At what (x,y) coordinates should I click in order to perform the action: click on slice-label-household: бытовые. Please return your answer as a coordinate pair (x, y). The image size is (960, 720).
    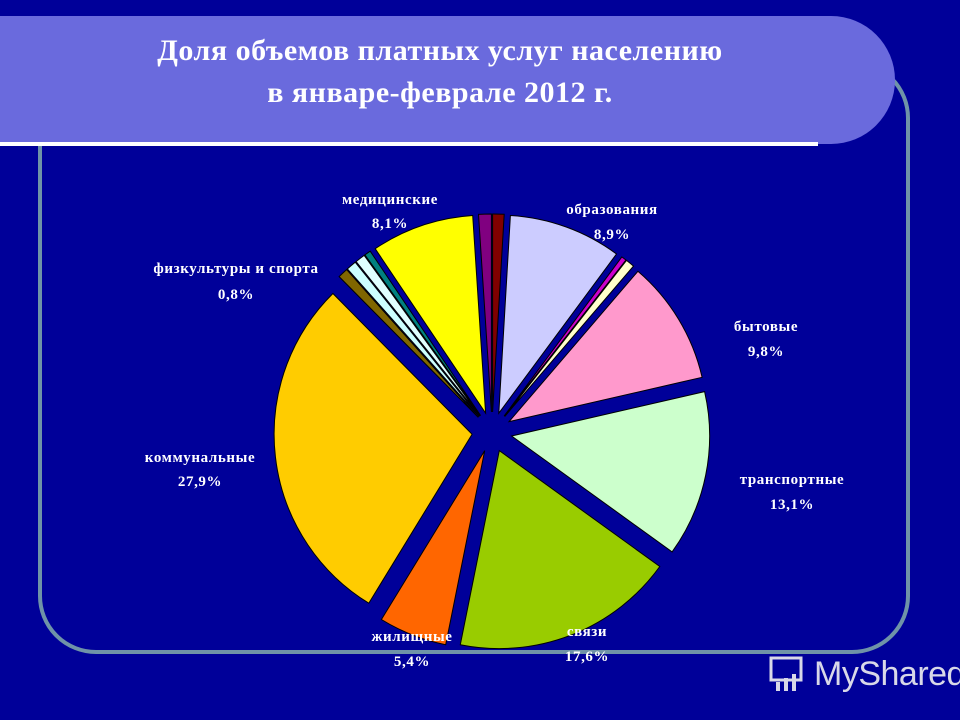
    Looking at the image, I should click on (766, 327).